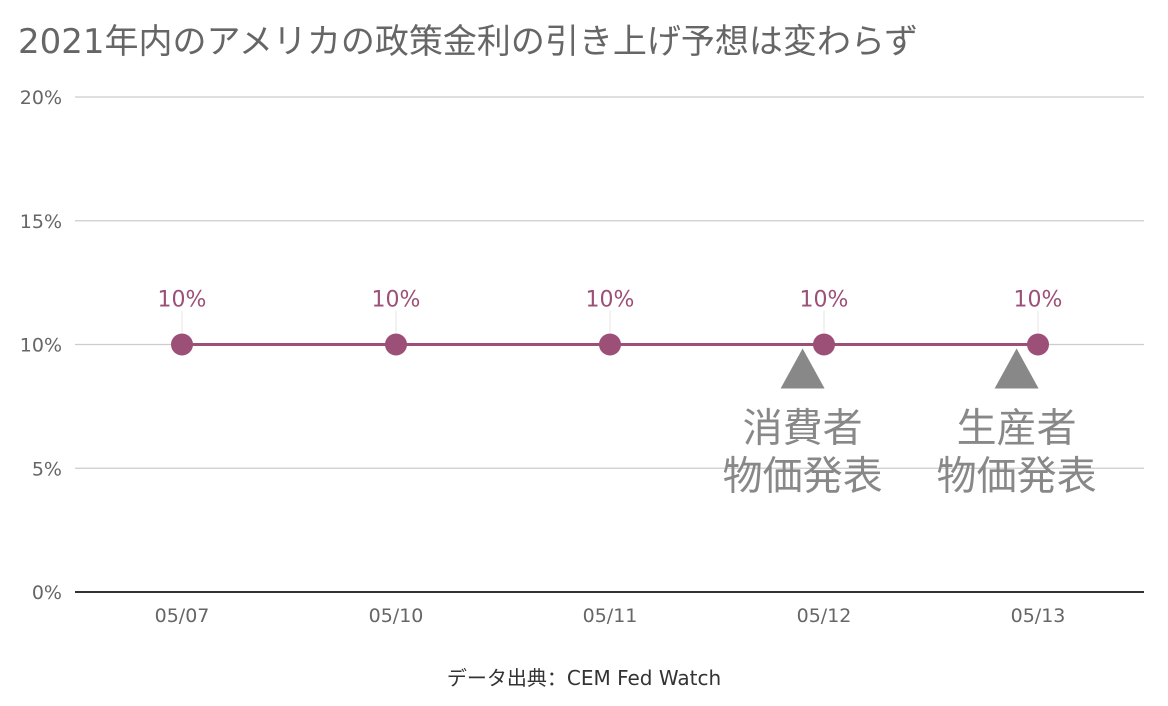 This screenshot has height=706, width=1168. Describe the element at coordinates (584, 678) in the screenshot. I see `data-source-note: データ出典：CEM Fed Watch` at that location.